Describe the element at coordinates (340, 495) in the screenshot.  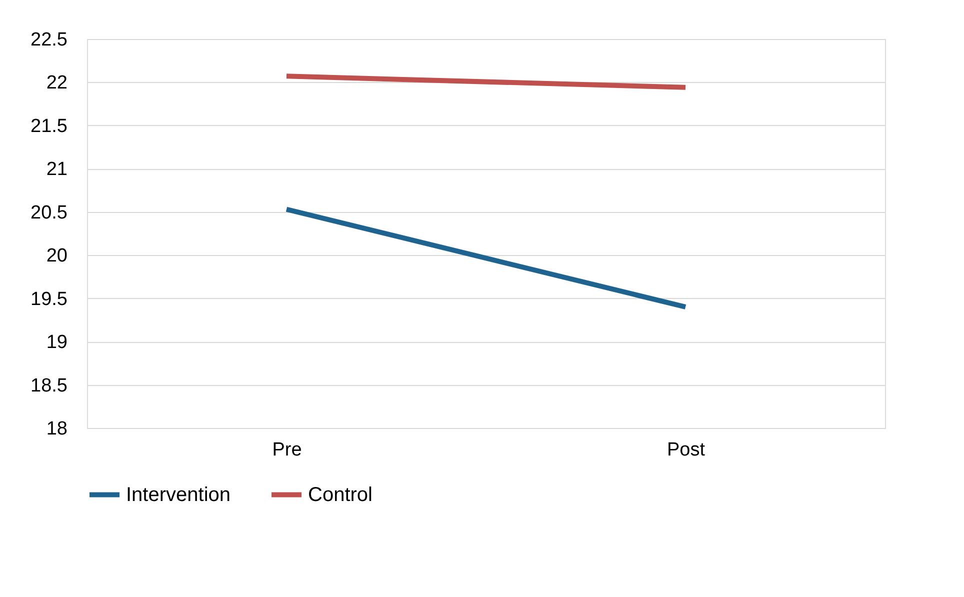
I see `legend-label: Control` at that location.